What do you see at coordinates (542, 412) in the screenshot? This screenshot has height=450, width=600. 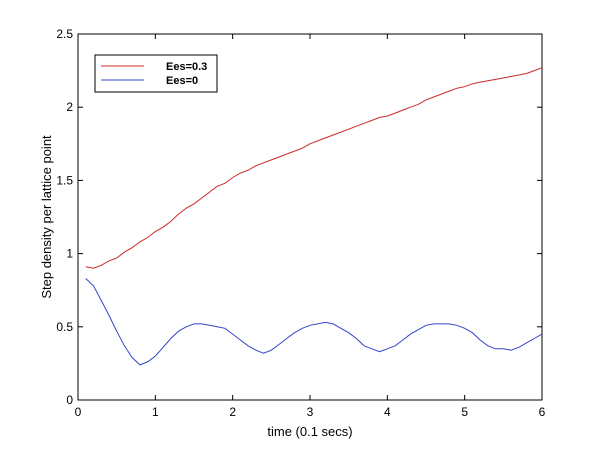 I see `x-tick-label: 6` at bounding box center [542, 412].